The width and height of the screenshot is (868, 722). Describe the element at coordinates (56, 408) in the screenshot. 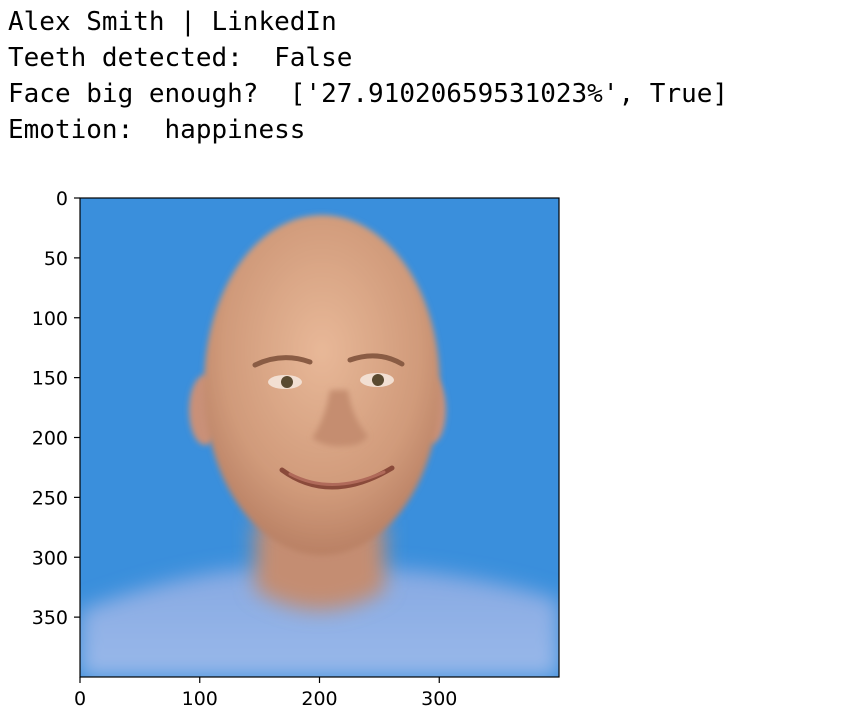

I see `y-axis: 0 50 100 150 200 250 300 350` at that location.